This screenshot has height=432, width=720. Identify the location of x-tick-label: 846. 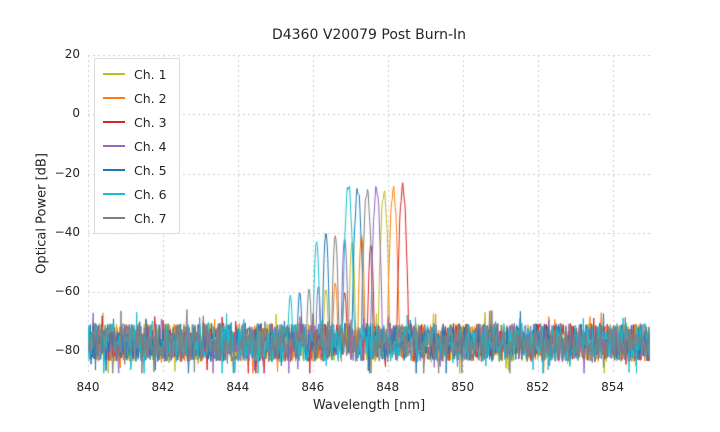
(313, 387).